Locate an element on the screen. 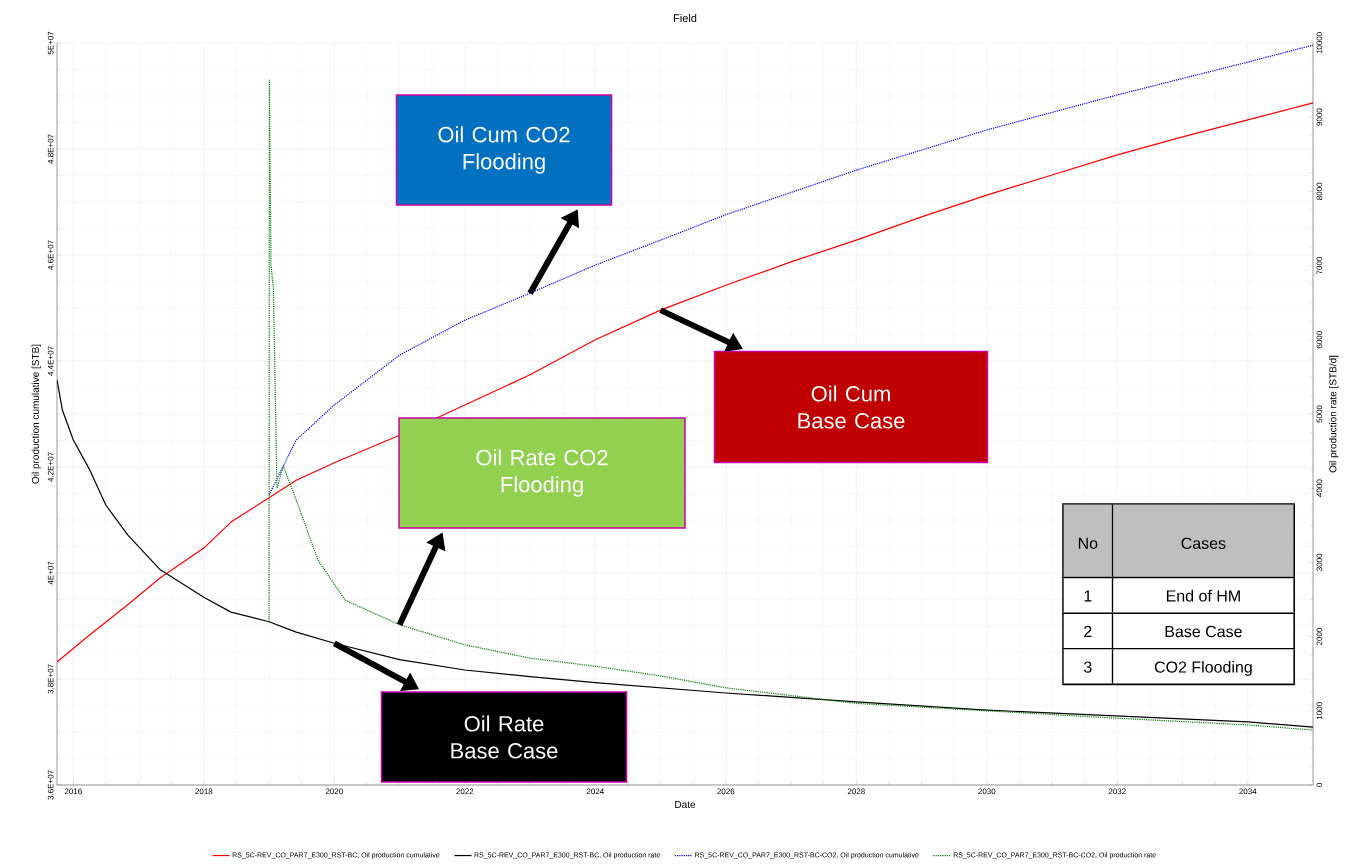 Image resolution: width=1363 pixels, height=868 pixels. y2-axis-title: Oil production rate [STB/d] is located at coordinates (1334, 414).